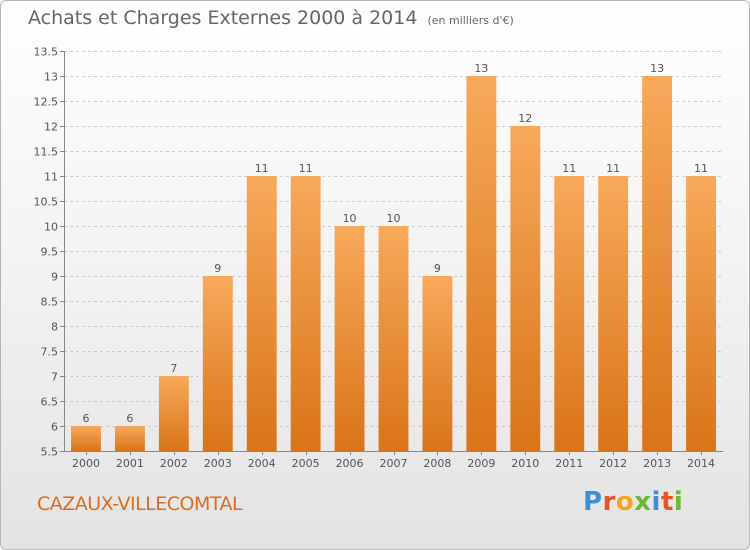  What do you see at coordinates (86, 463) in the screenshot?
I see `x-tick-label: 2000` at bounding box center [86, 463].